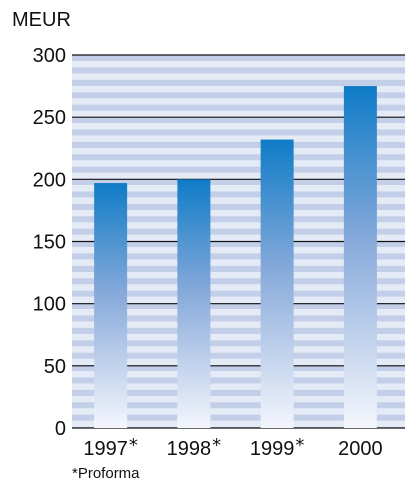  Describe the element at coordinates (277, 447) in the screenshot. I see `x-tick-label: 1999*` at that location.